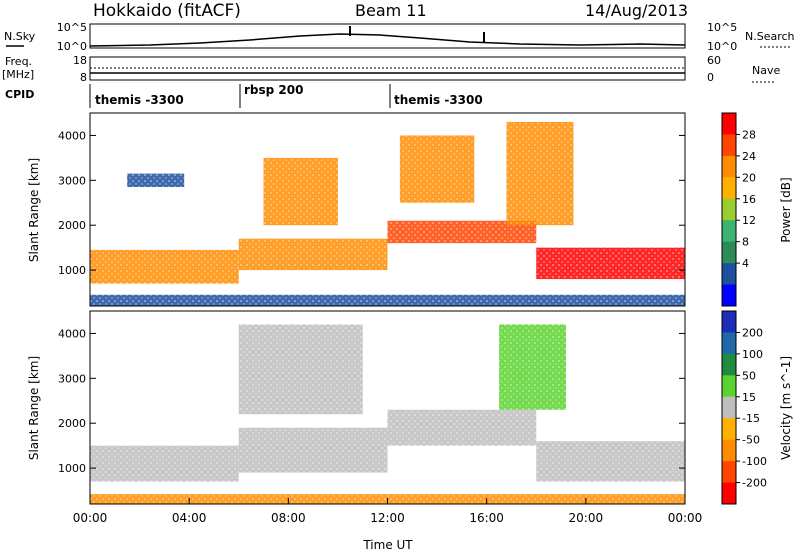  What do you see at coordinates (749, 397) in the screenshot?
I see `colorbar-tick-label: 15` at bounding box center [749, 397].